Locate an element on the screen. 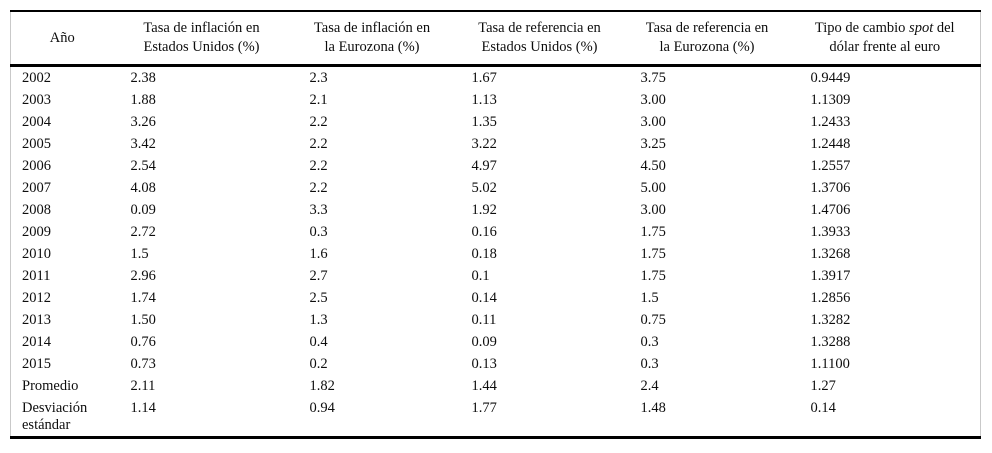 Image resolution: width=992 pixels, height=453 pixels. table-row: Desviación estándar 1.14 0.94 1.77 1.48 0.14 is located at coordinates (496, 417).